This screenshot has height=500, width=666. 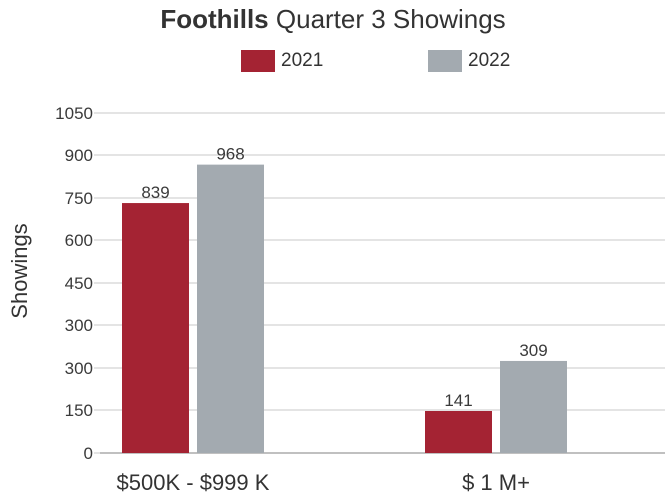 What do you see at coordinates (496, 482) in the screenshot?
I see `x-tick-label: $ 1 M+` at bounding box center [496, 482].